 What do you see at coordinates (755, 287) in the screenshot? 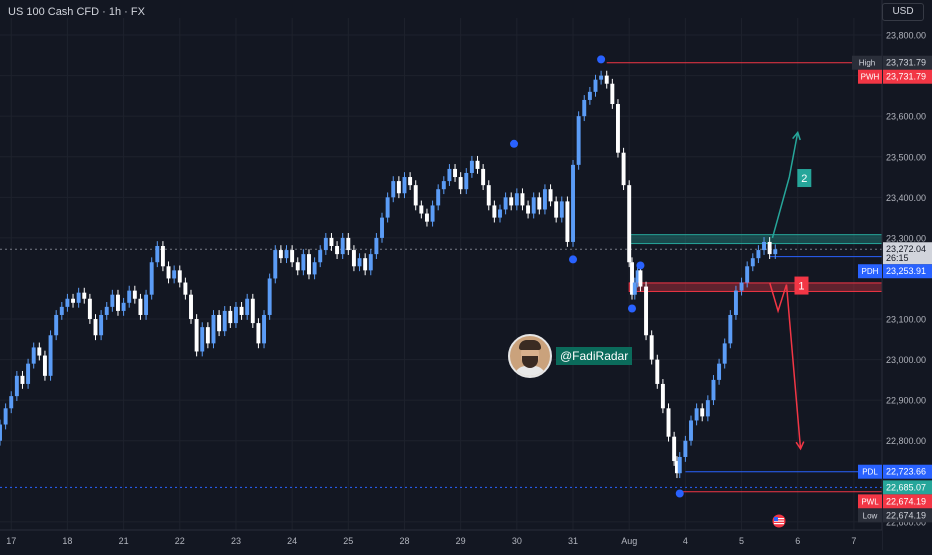
I see `support-zone` at bounding box center [755, 287].